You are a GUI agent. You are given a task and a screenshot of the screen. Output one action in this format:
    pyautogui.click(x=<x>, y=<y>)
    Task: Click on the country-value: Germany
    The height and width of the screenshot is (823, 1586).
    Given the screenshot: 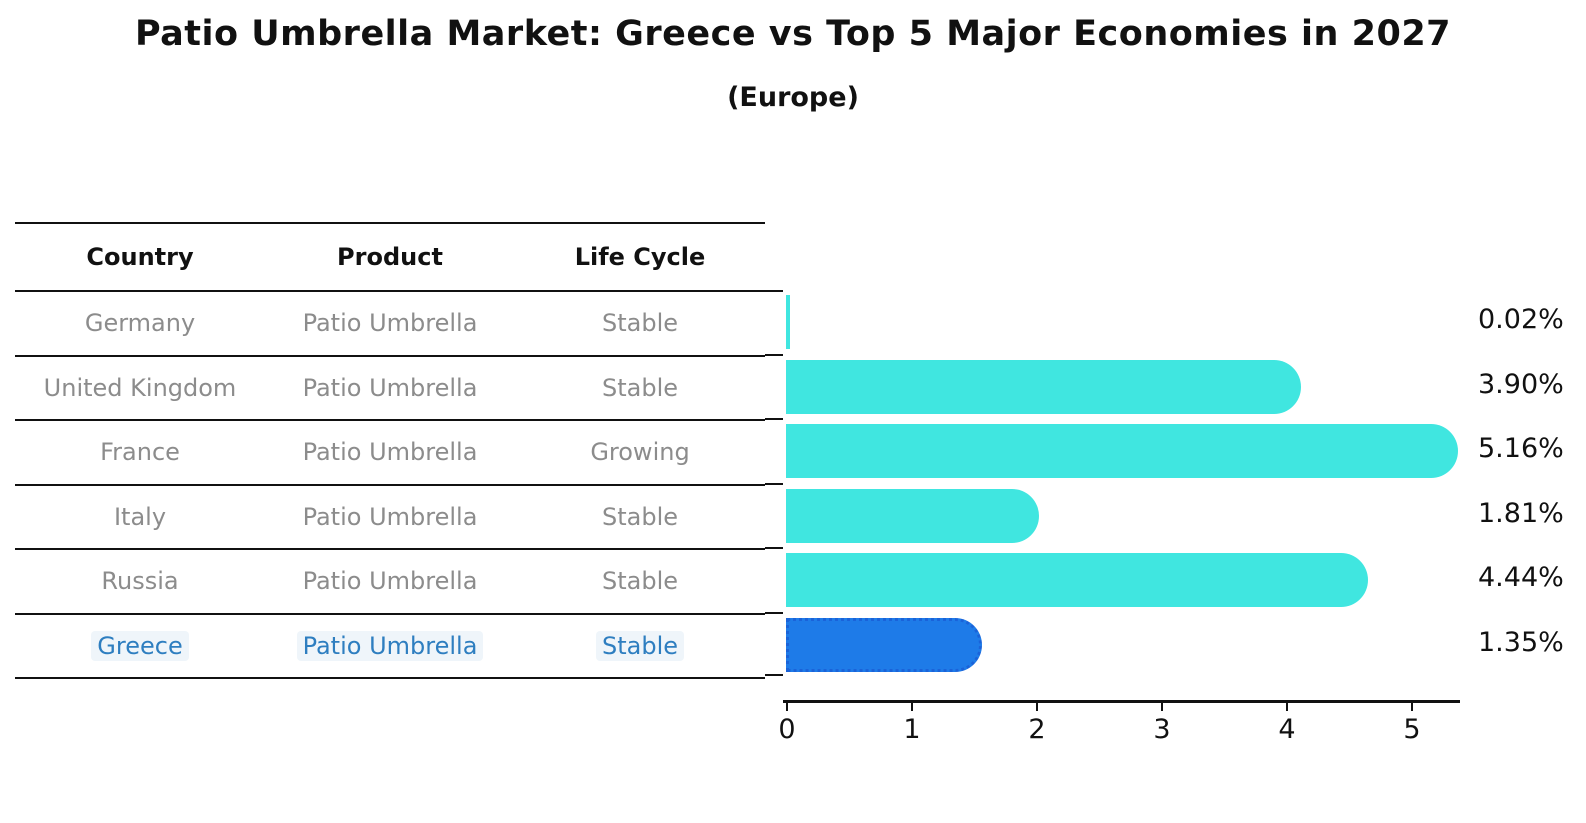 What is the action you would take?
    pyautogui.click(x=140, y=323)
    